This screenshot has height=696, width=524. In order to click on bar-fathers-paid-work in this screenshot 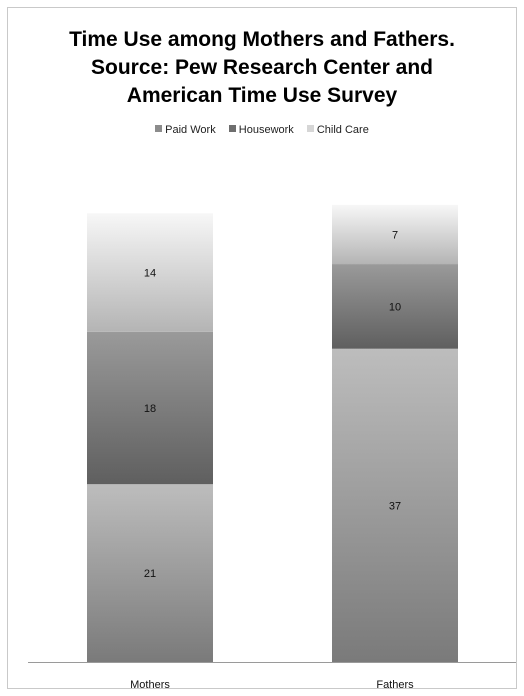, I will do `click(395, 505)`.